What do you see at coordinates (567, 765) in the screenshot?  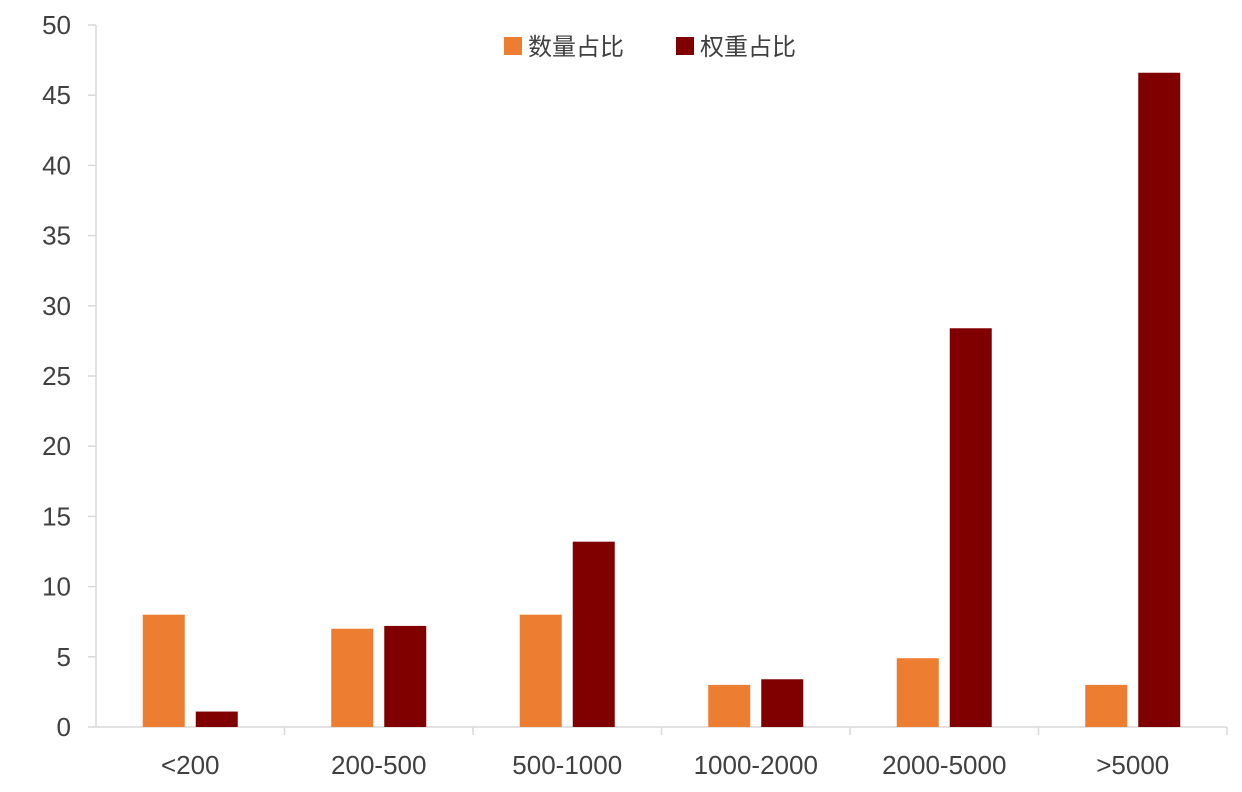 I see `x-tick-label: 500-1000` at bounding box center [567, 765].